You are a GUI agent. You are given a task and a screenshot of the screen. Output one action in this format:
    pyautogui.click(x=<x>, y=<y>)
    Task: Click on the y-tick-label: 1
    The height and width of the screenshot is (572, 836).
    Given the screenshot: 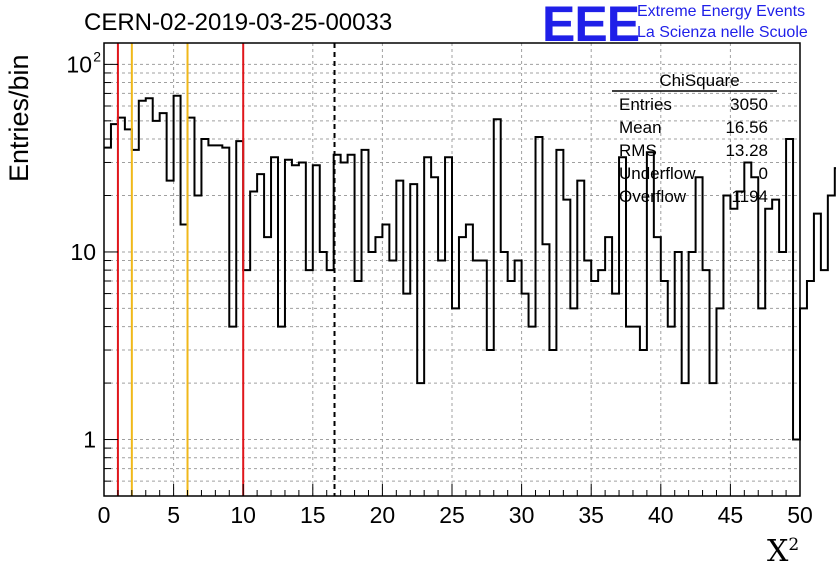 What is the action you would take?
    pyautogui.click(x=89, y=440)
    